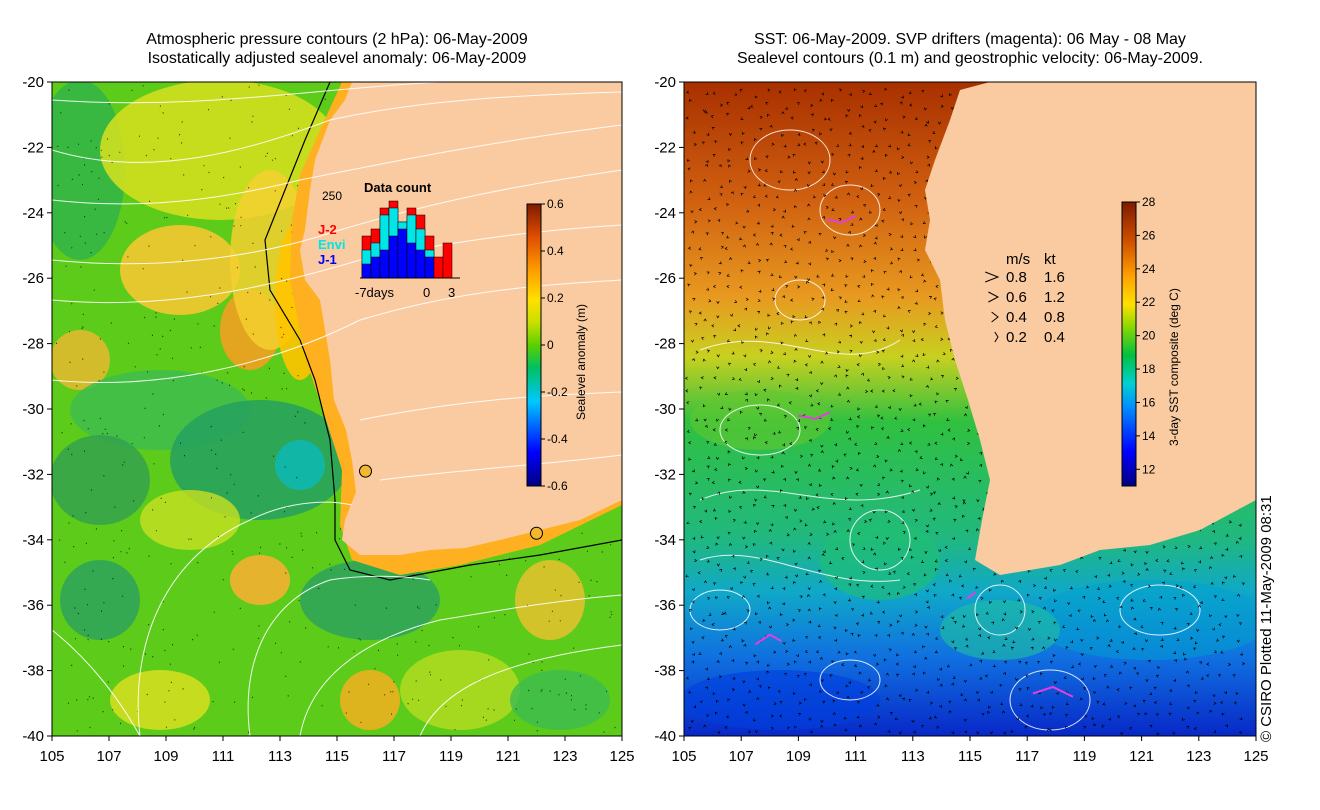 The width and height of the screenshot is (1320, 810). I want to click on velocity-legend-ms: 0.6, so click(1016, 297).